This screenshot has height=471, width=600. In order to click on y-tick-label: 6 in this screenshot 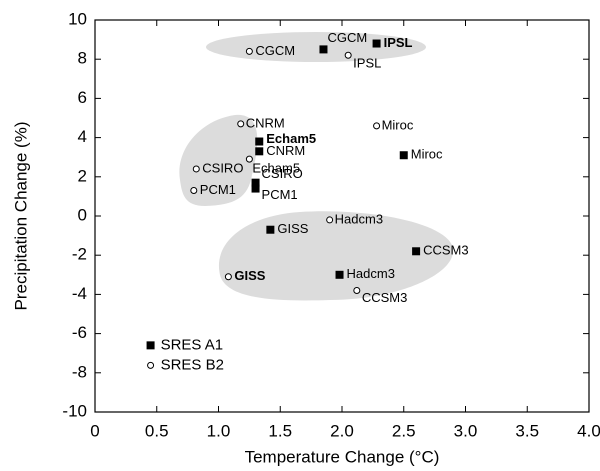, I will do `click(82, 97)`.